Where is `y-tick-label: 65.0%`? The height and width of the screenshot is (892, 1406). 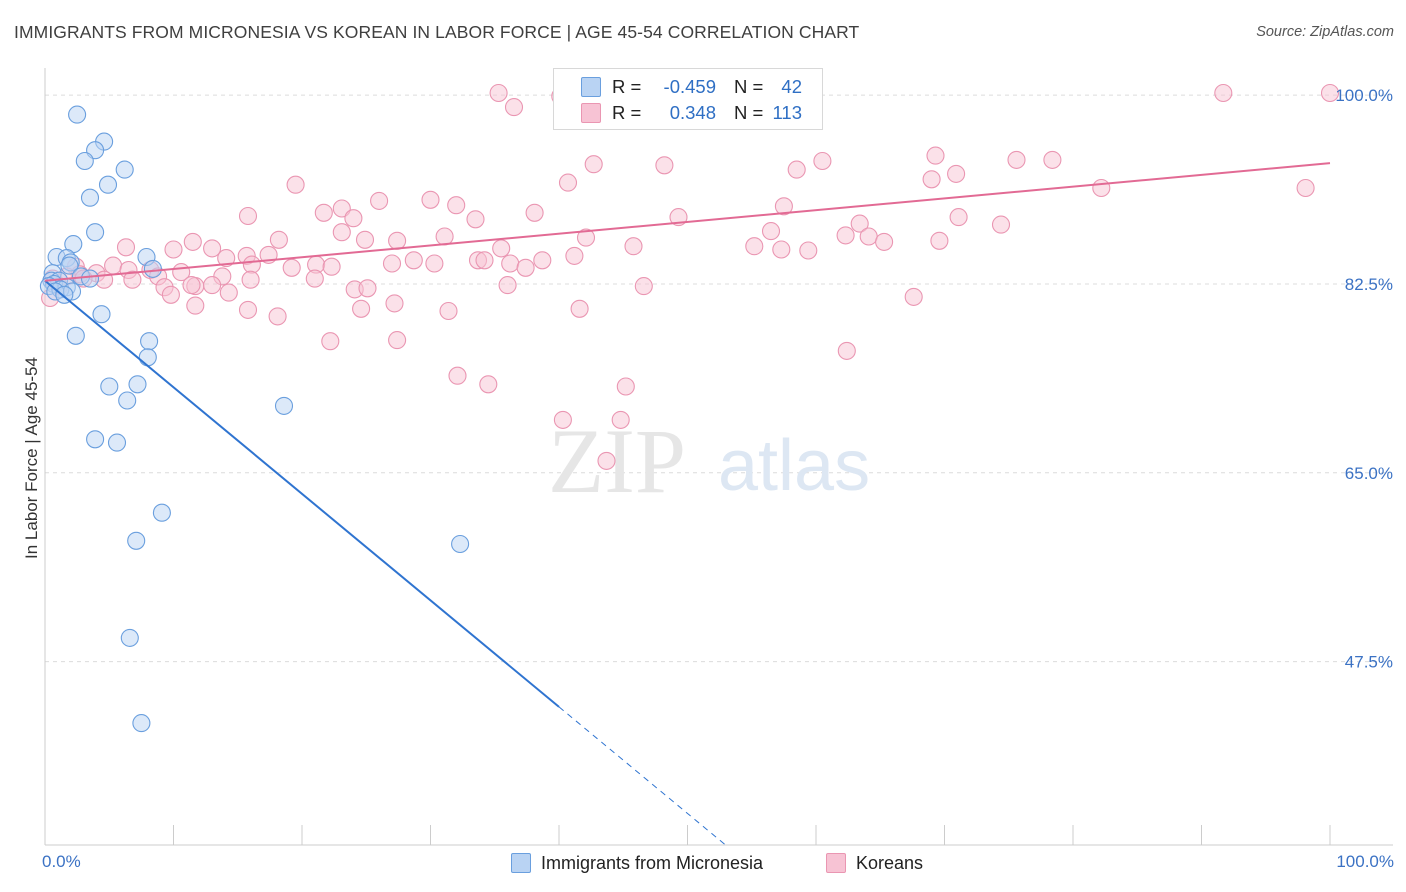
y-tick-label: 65.0% is located at coordinates (1369, 473).